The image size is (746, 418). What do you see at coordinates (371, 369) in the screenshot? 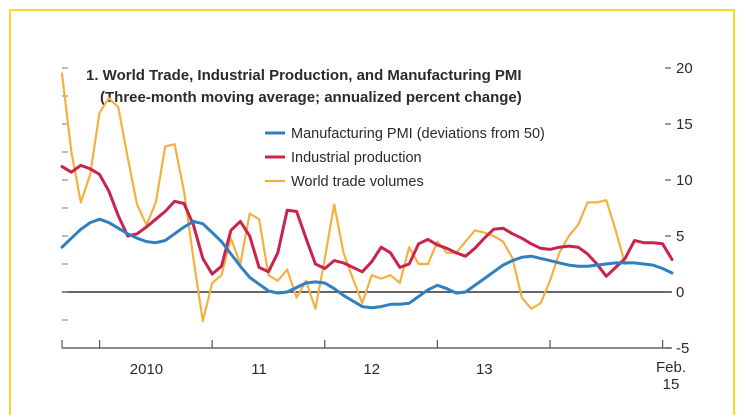
I see `x-tick-label: 12` at bounding box center [371, 369].